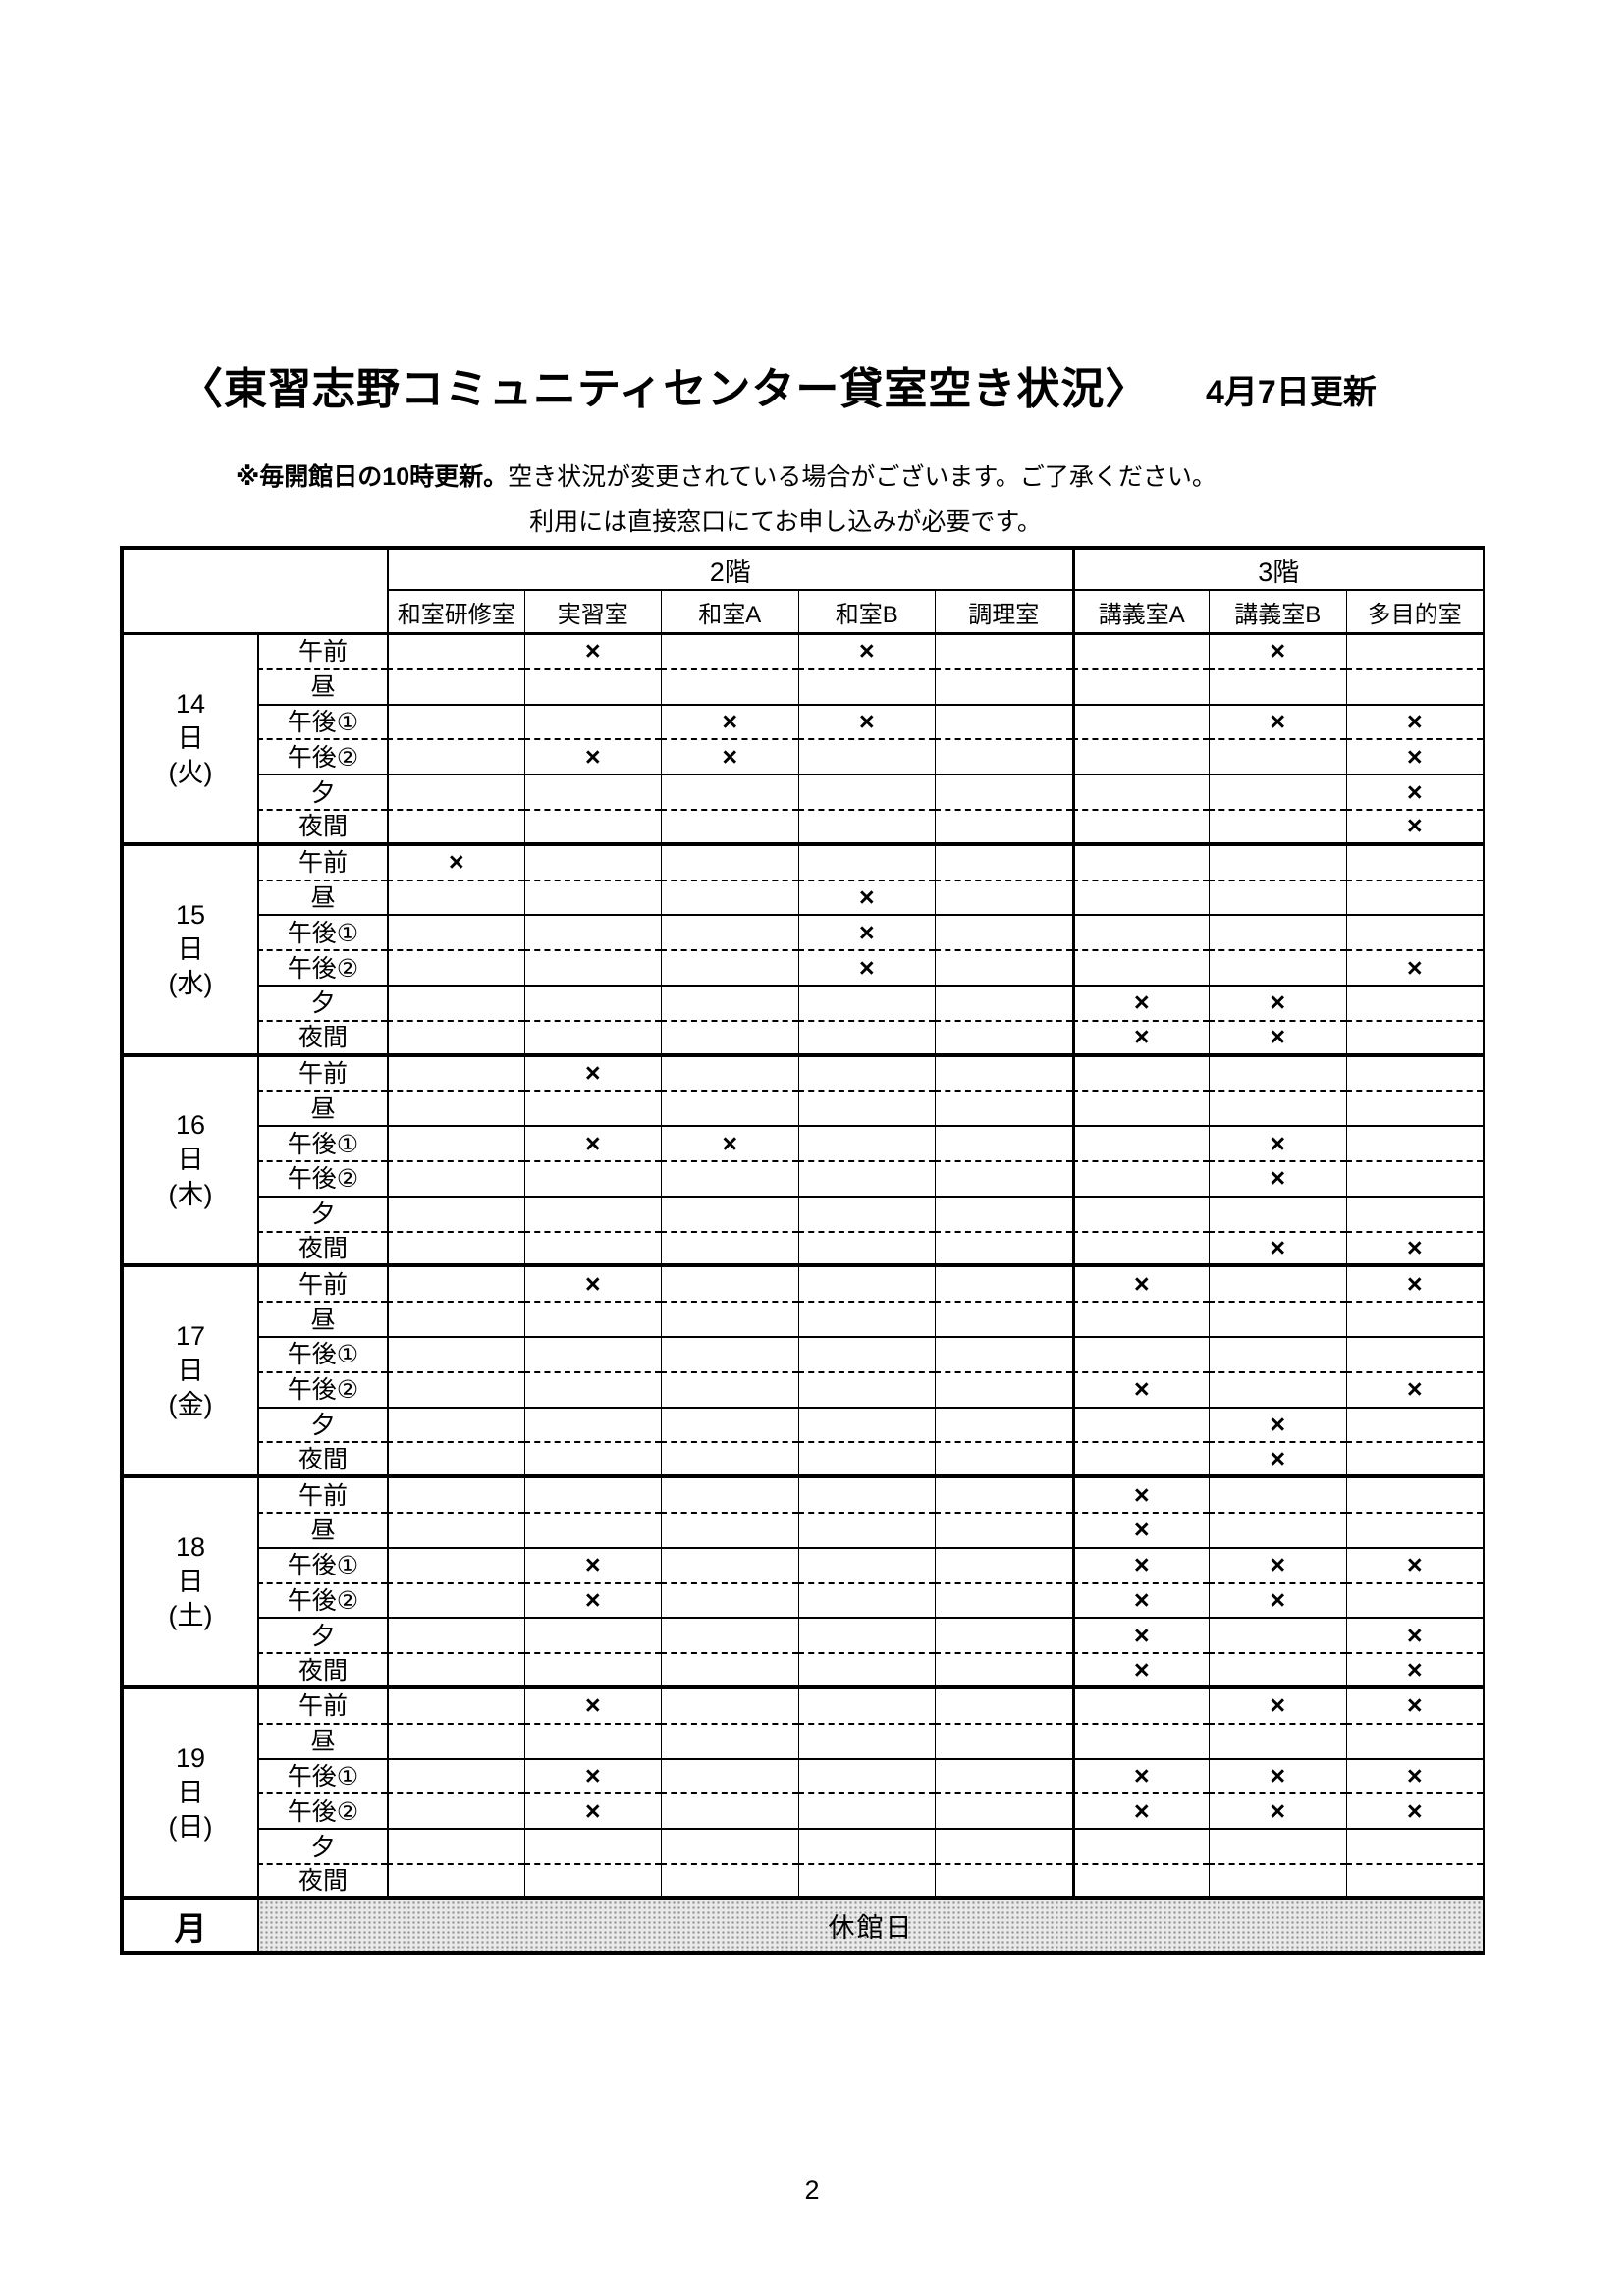  What do you see at coordinates (372, 477) in the screenshot?
I see `note-line-1-bold: ※毎開館日の10時更新。` at bounding box center [372, 477].